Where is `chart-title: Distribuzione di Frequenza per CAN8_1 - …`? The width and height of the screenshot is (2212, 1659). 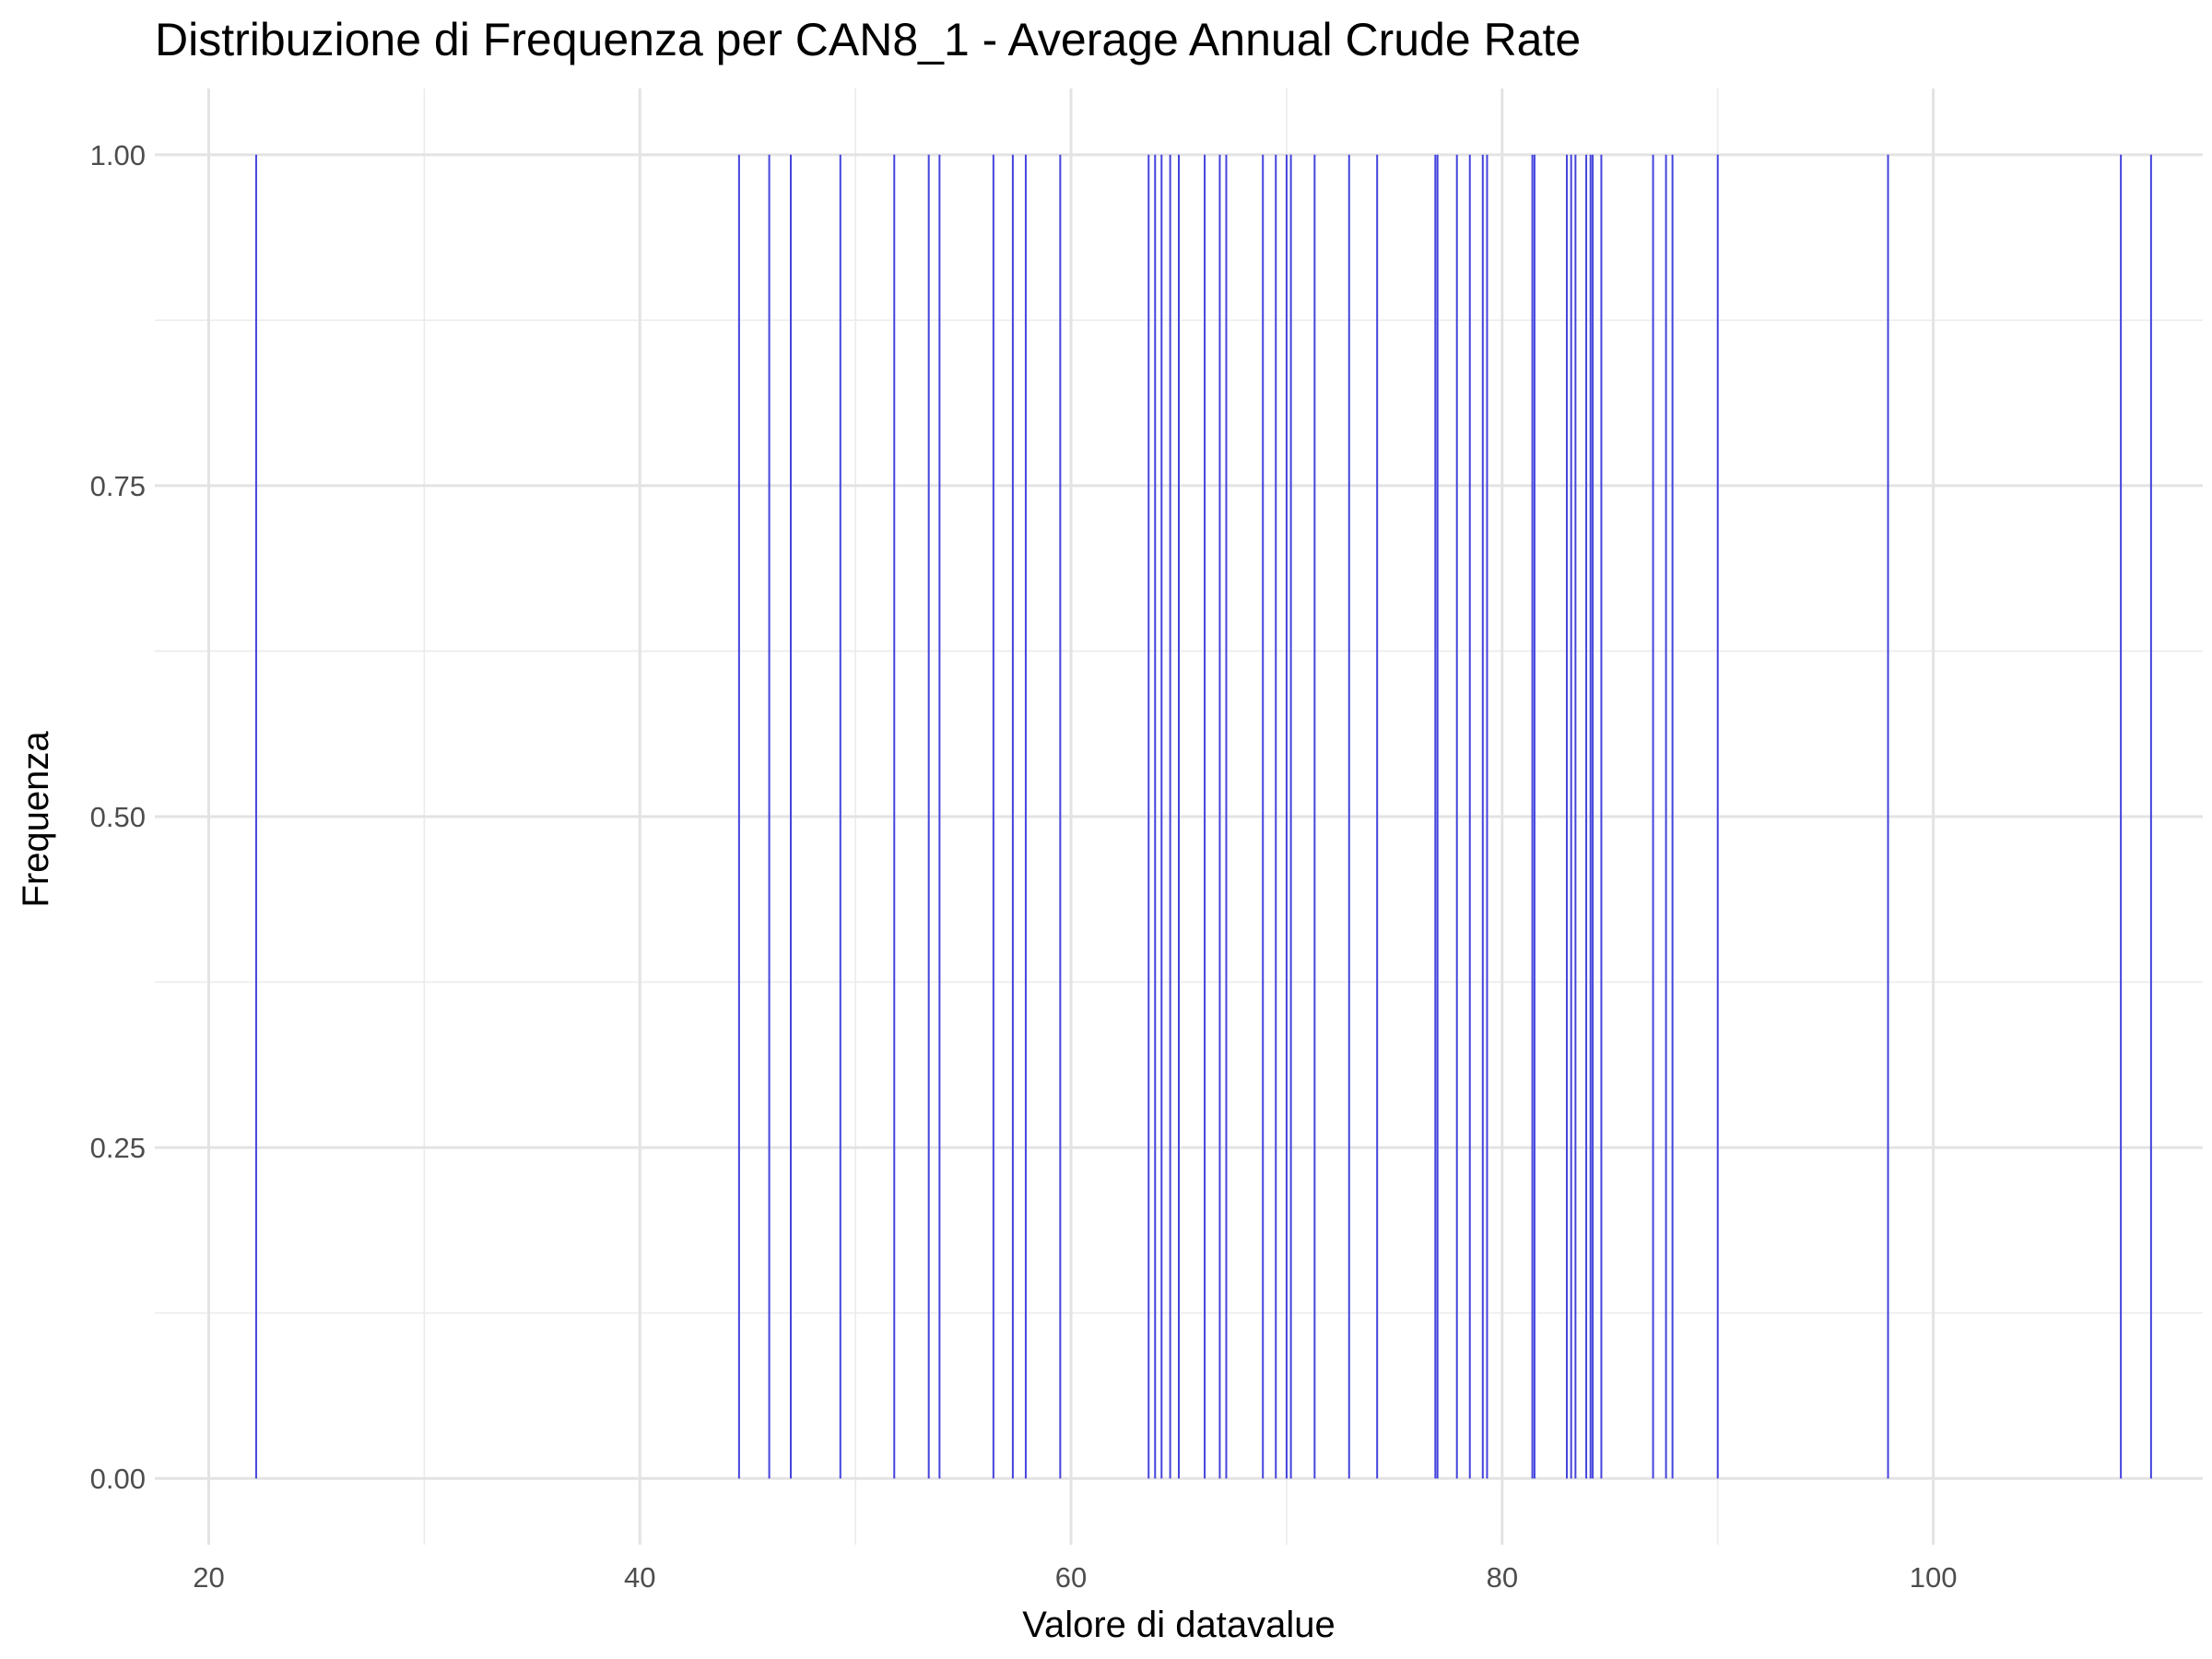 chart-title: Distribuzione di Frequenza per CAN8_1 - … is located at coordinates (868, 39).